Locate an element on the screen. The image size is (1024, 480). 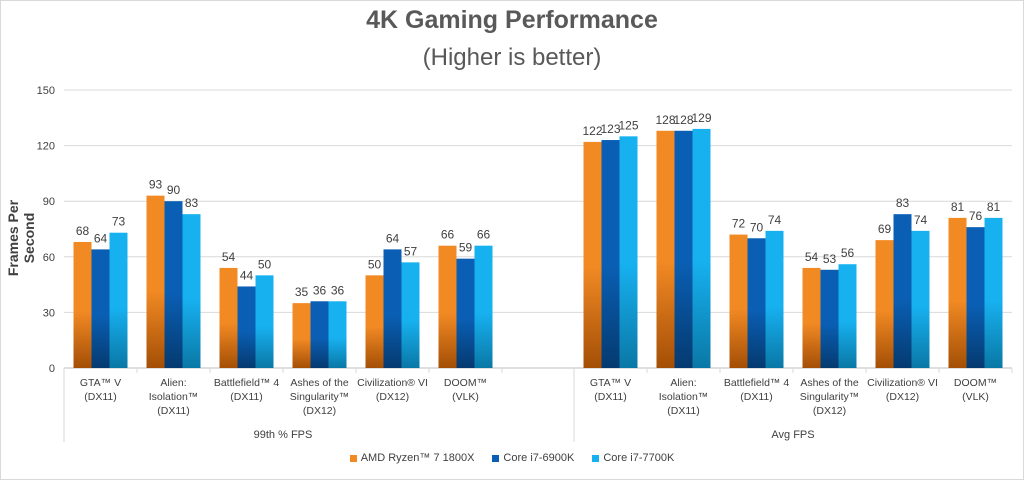
legend-label-7700k: Core i7-7700K is located at coordinates (639, 458).